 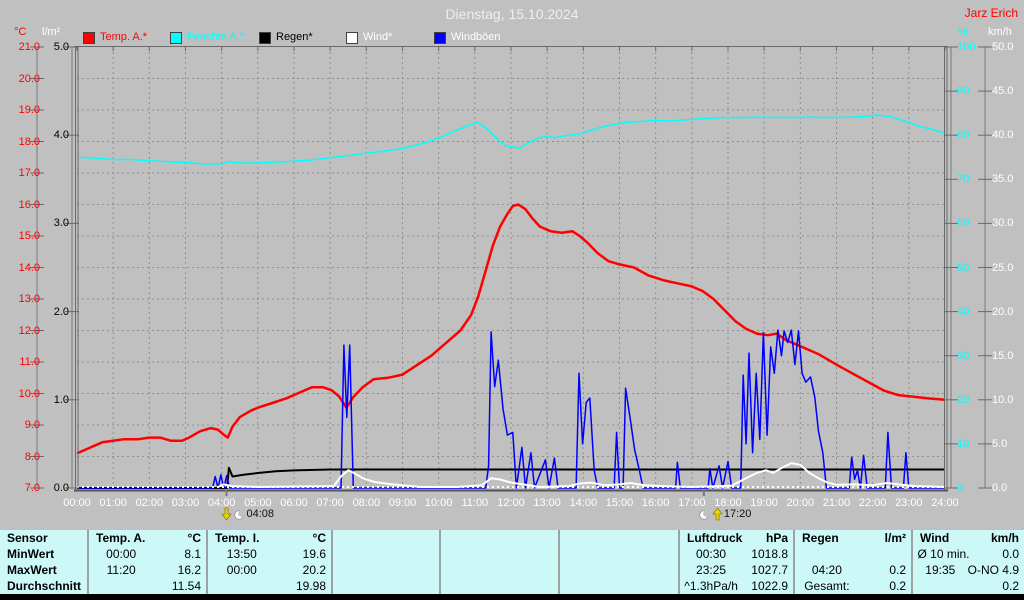 I want to click on axis-label-wind: 25.0, so click(x=1003, y=267).